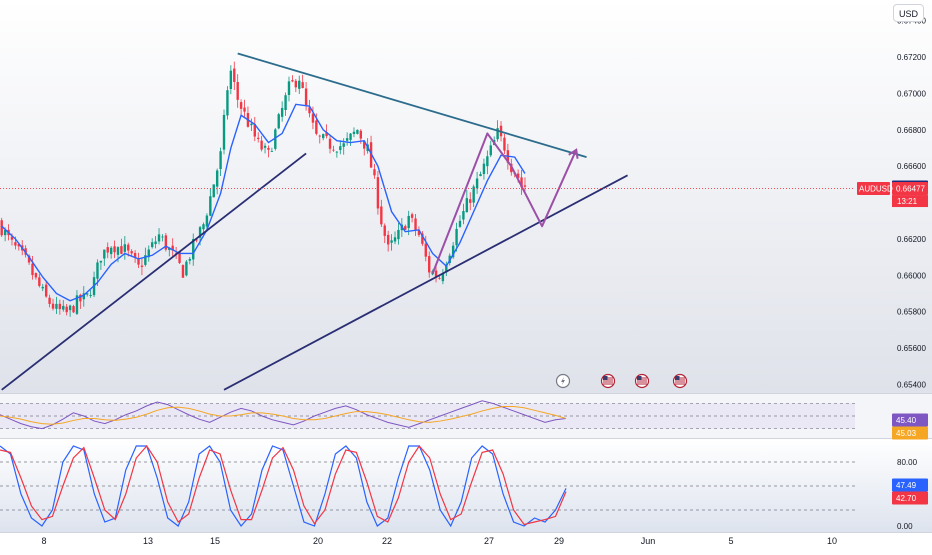 This screenshot has height=555, width=932. I want to click on price-tick-label: 0.65600, so click(911, 348).